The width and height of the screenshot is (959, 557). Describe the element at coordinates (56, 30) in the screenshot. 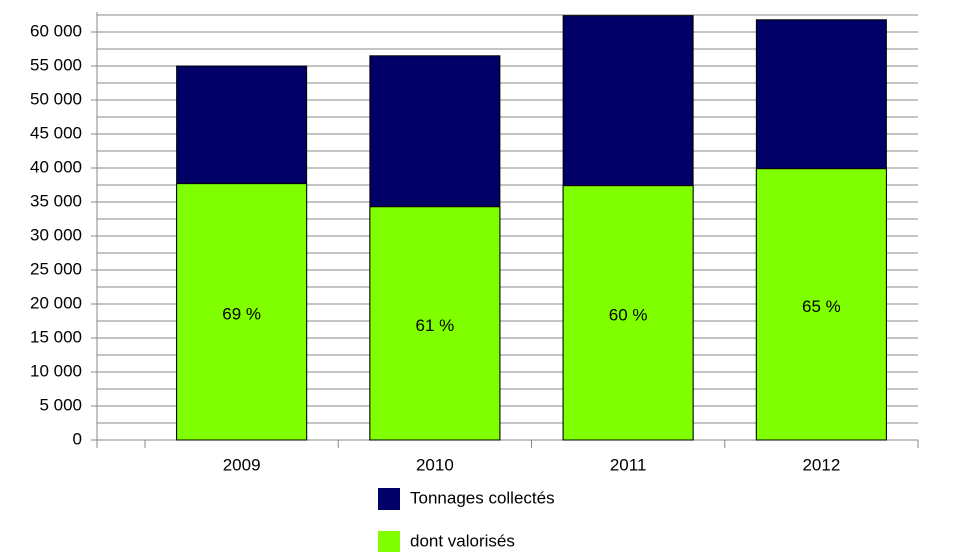

I see `y-tick-label: 60 000` at that location.